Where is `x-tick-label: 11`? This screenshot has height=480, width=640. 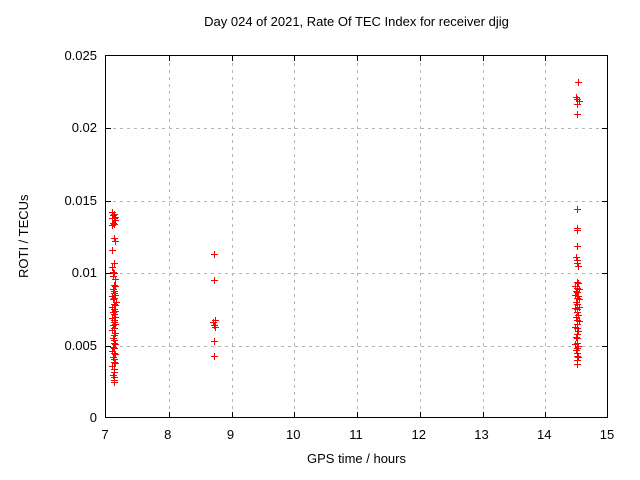
x-tick-label: 11 is located at coordinates (356, 434).